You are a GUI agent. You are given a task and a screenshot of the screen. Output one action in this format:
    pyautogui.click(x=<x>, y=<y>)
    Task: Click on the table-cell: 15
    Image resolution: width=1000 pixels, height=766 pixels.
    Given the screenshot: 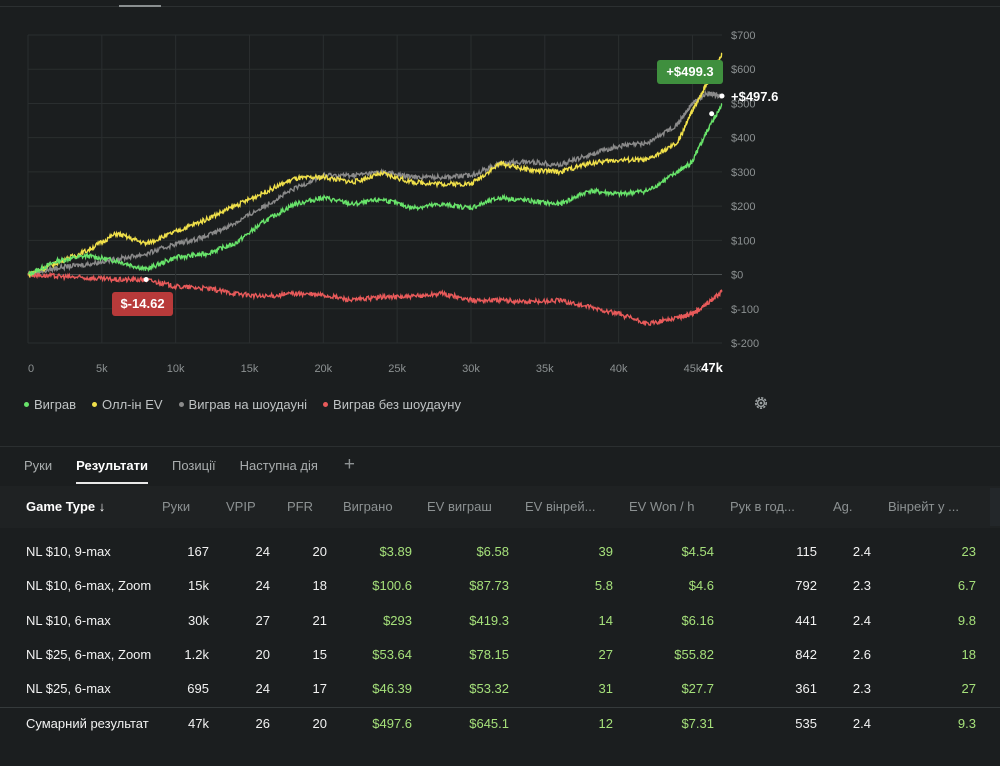 What is the action you would take?
    pyautogui.click(x=319, y=654)
    